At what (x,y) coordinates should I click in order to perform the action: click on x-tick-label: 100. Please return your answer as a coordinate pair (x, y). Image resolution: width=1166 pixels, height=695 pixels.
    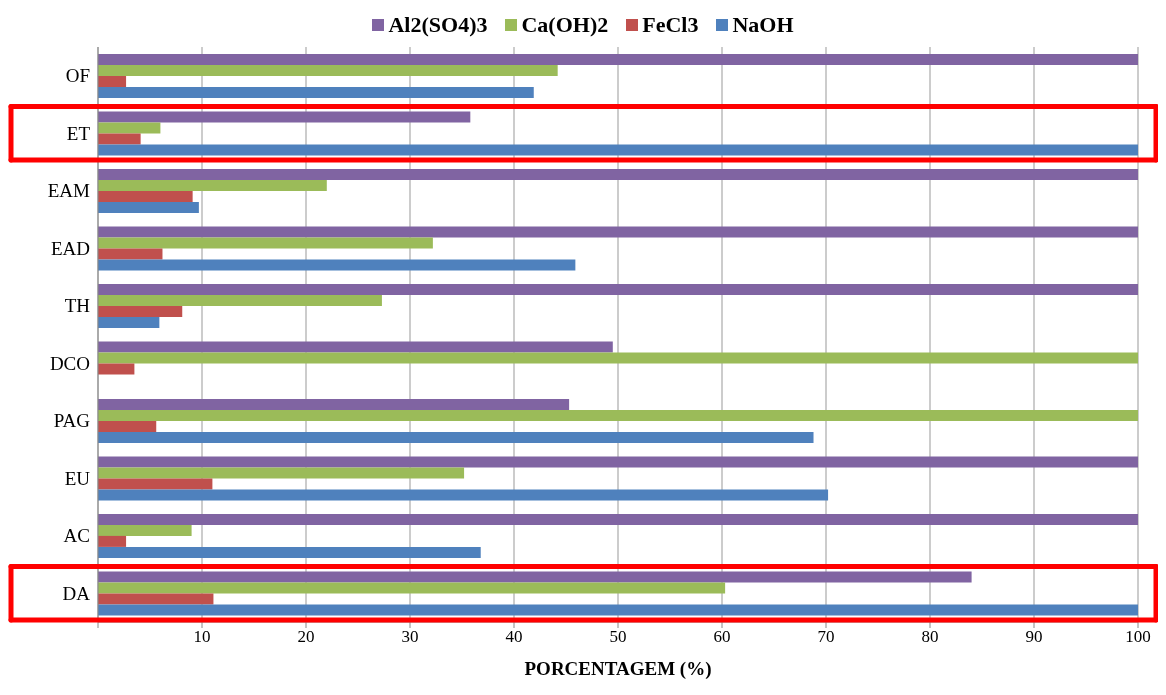
    Looking at the image, I should click on (1138, 637).